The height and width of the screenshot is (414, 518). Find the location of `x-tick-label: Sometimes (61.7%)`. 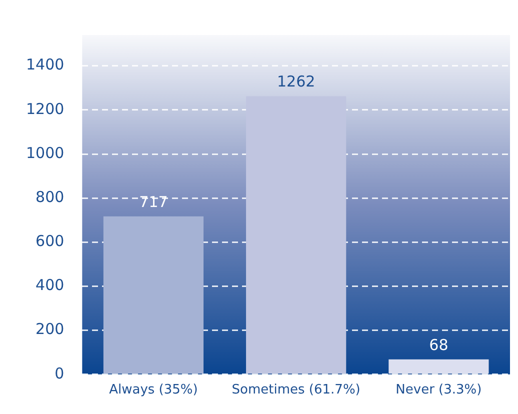

x-tick-label: Sometimes (61.7%) is located at coordinates (296, 390).